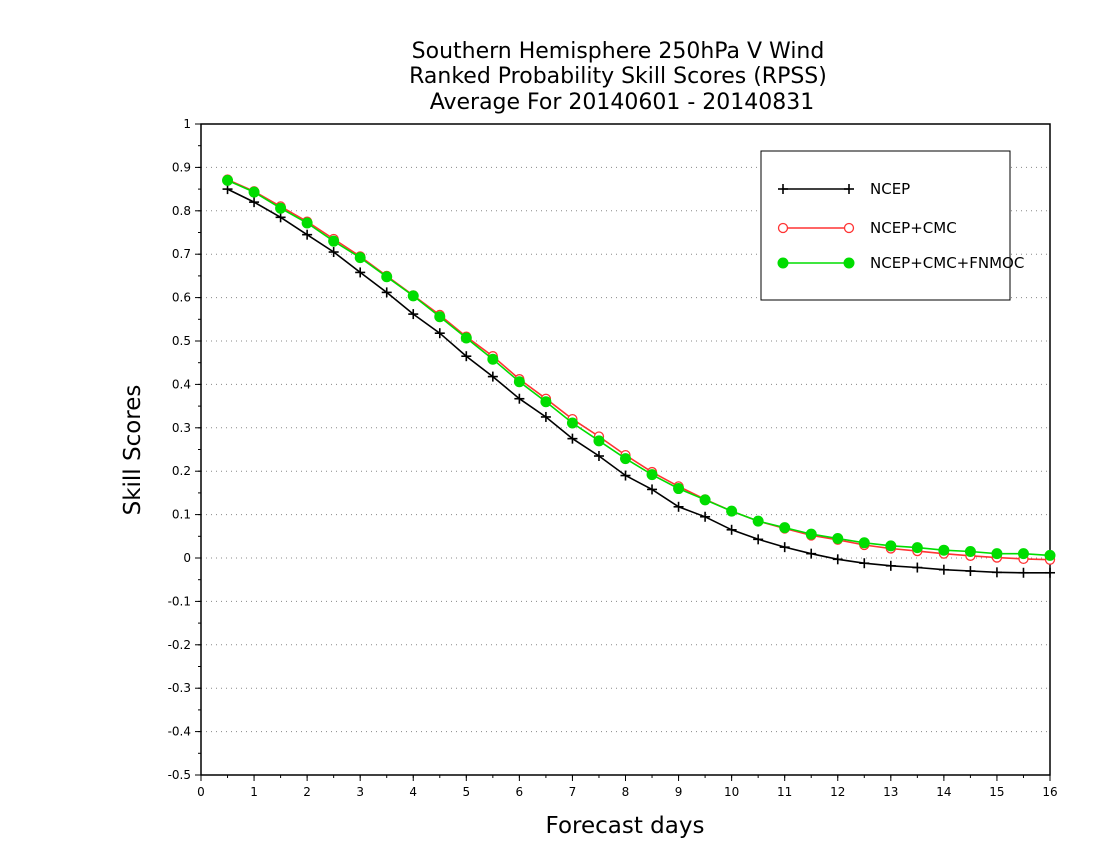 This screenshot has width=1100, height=850. I want to click on legend-item: NCEP, so click(844, 189).